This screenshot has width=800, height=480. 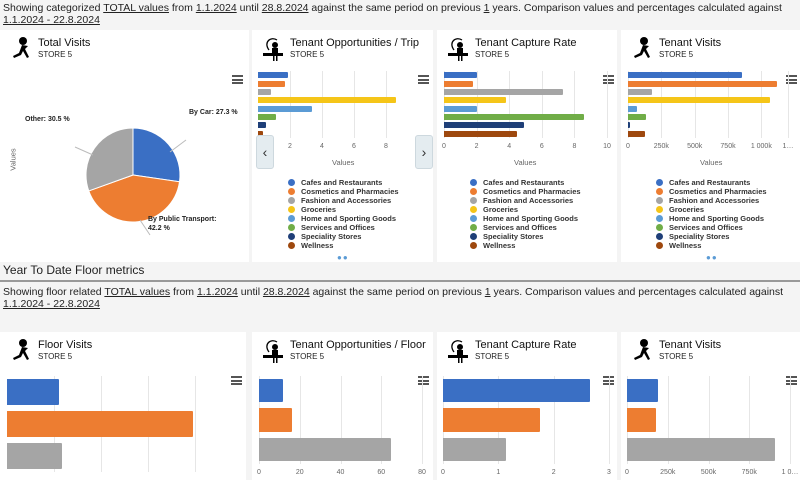 I want to click on legend-label: Groceries, so click(x=501, y=209).